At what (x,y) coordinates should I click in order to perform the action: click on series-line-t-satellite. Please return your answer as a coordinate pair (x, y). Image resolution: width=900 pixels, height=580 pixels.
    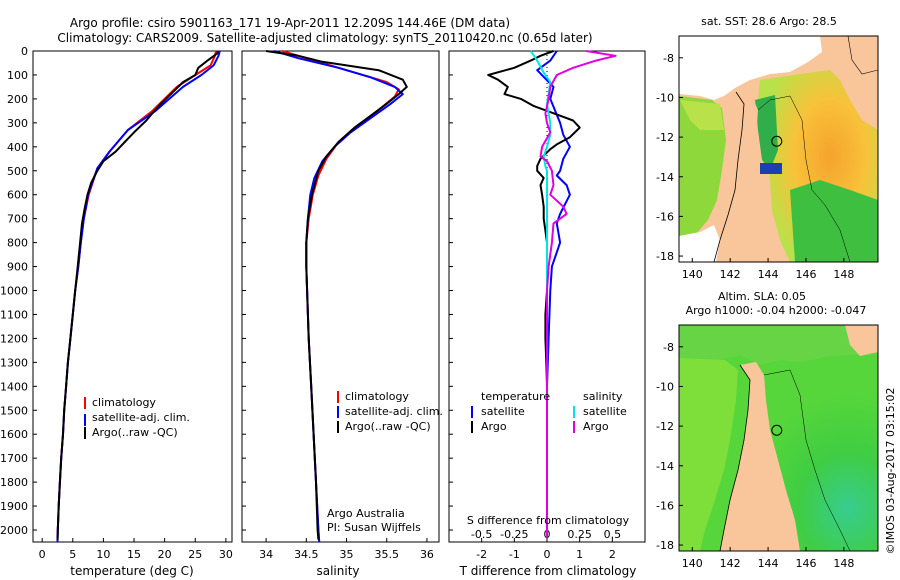
    Looking at the image, I should click on (553, 294).